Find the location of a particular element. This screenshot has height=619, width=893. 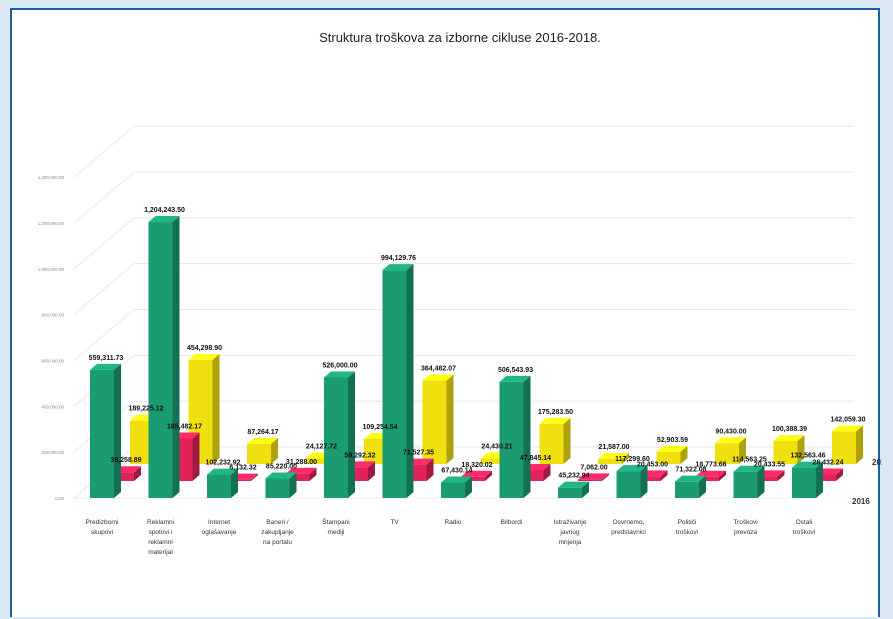

data-label: 132,563.46 is located at coordinates (807, 456).